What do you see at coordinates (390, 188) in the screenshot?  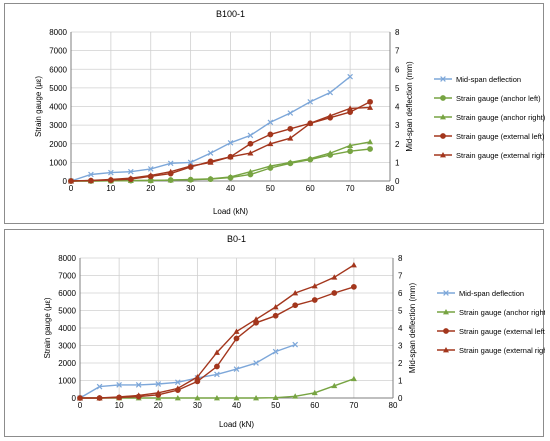 I see `x-tick-label: 80` at bounding box center [390, 188].